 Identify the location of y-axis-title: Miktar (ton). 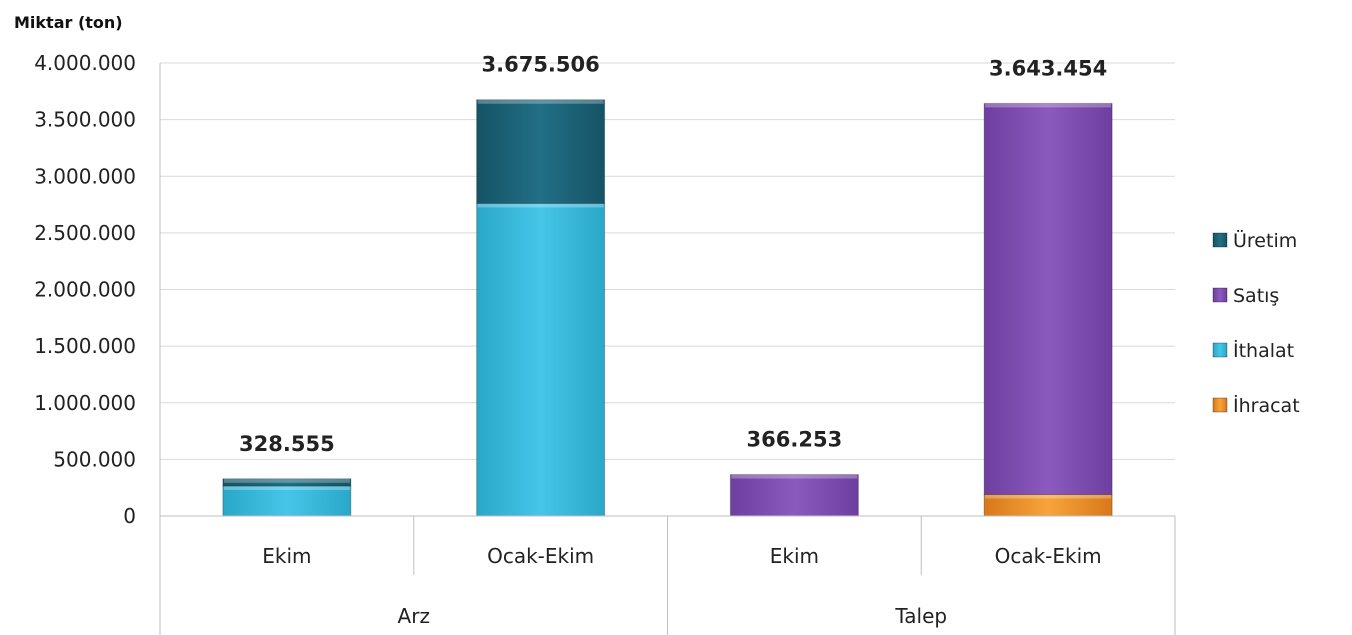
(68, 22).